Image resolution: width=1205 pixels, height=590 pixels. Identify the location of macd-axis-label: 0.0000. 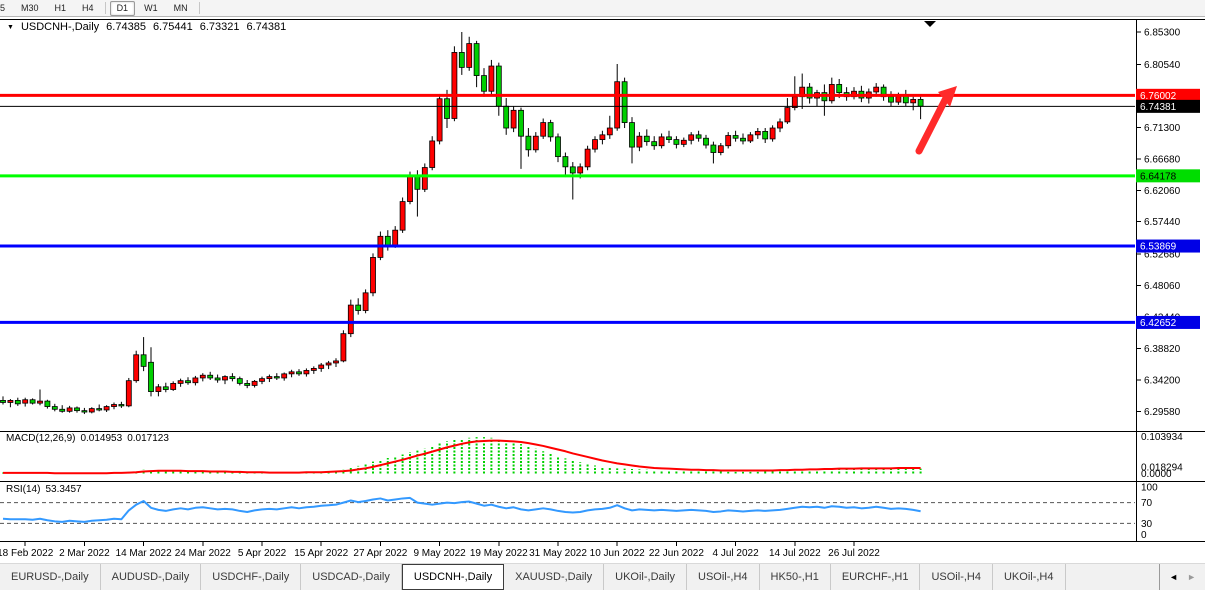
(1156, 474).